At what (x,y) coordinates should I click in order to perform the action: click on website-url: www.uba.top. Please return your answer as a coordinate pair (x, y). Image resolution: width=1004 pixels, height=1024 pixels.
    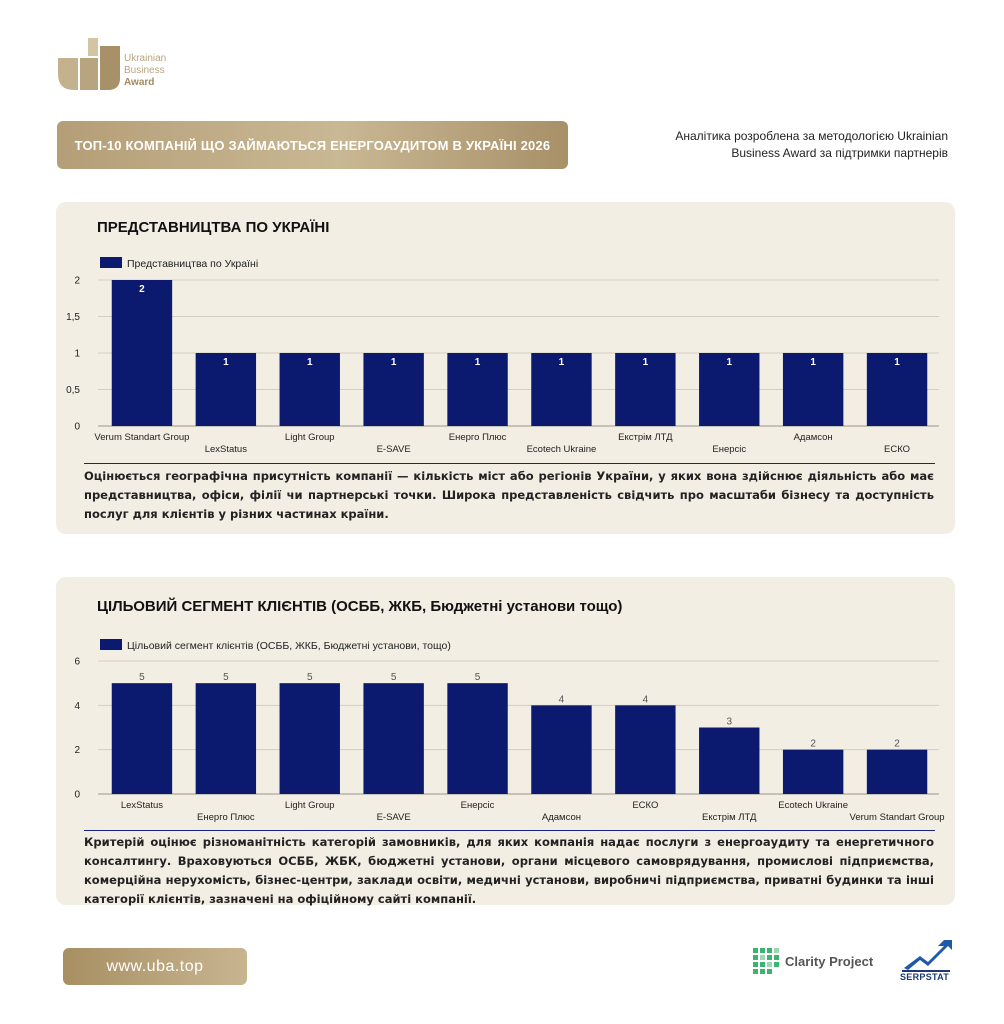
    Looking at the image, I should click on (155, 966).